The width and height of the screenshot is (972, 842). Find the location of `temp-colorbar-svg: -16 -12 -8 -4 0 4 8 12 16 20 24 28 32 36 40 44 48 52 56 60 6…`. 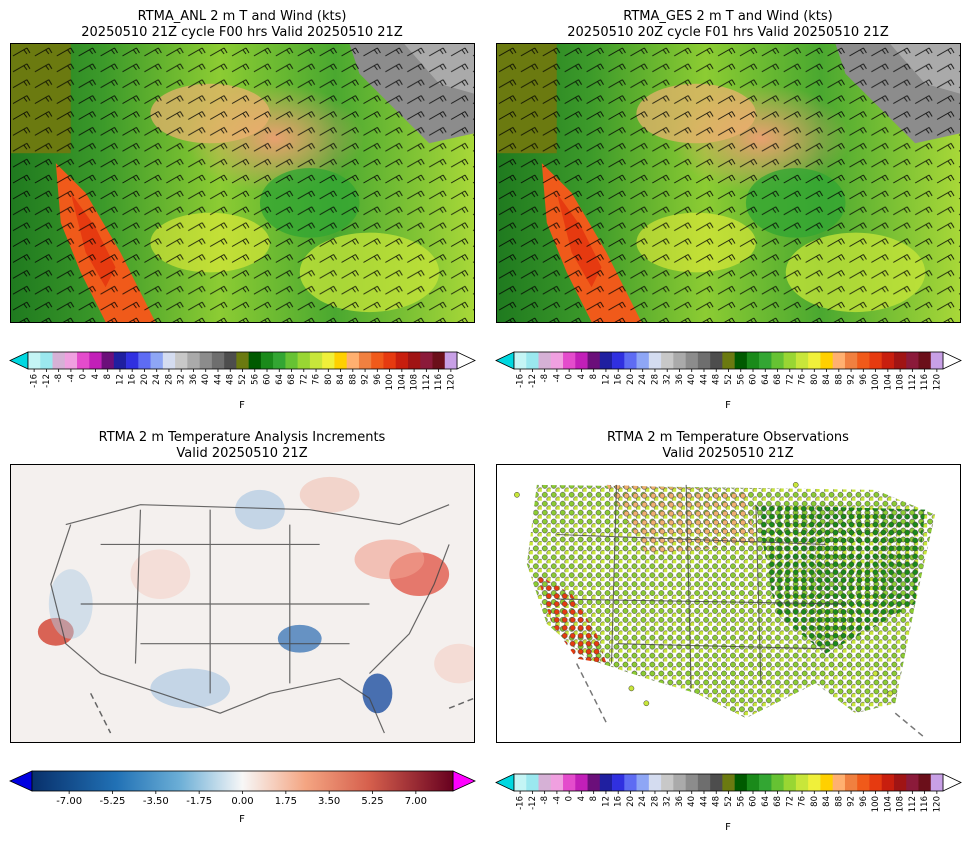

temp-colorbar-svg: -16 -12 -8 -4 0 4 8 12 16 20 24 28 32 36 40 44 48 52 56 60 6… is located at coordinates (242, 370).